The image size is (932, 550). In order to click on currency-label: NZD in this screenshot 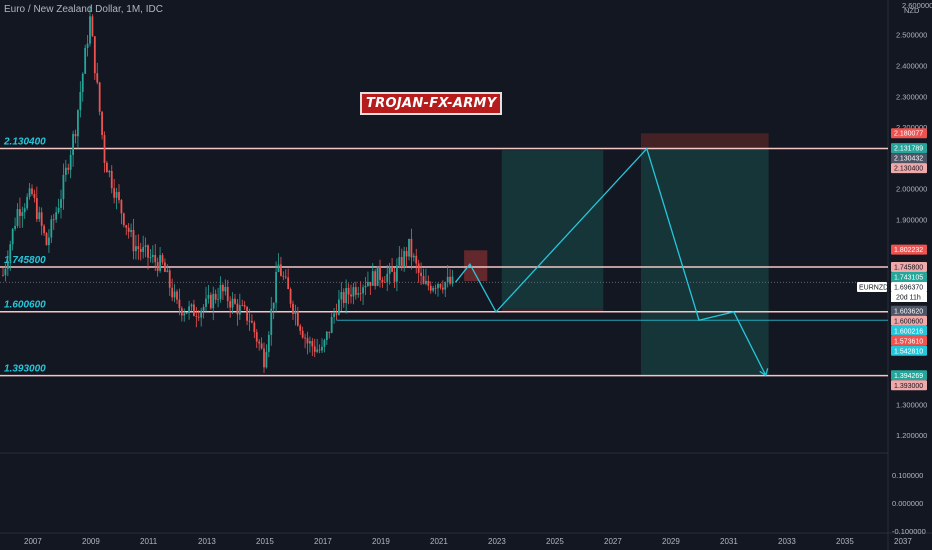, I will do `click(912, 10)`.